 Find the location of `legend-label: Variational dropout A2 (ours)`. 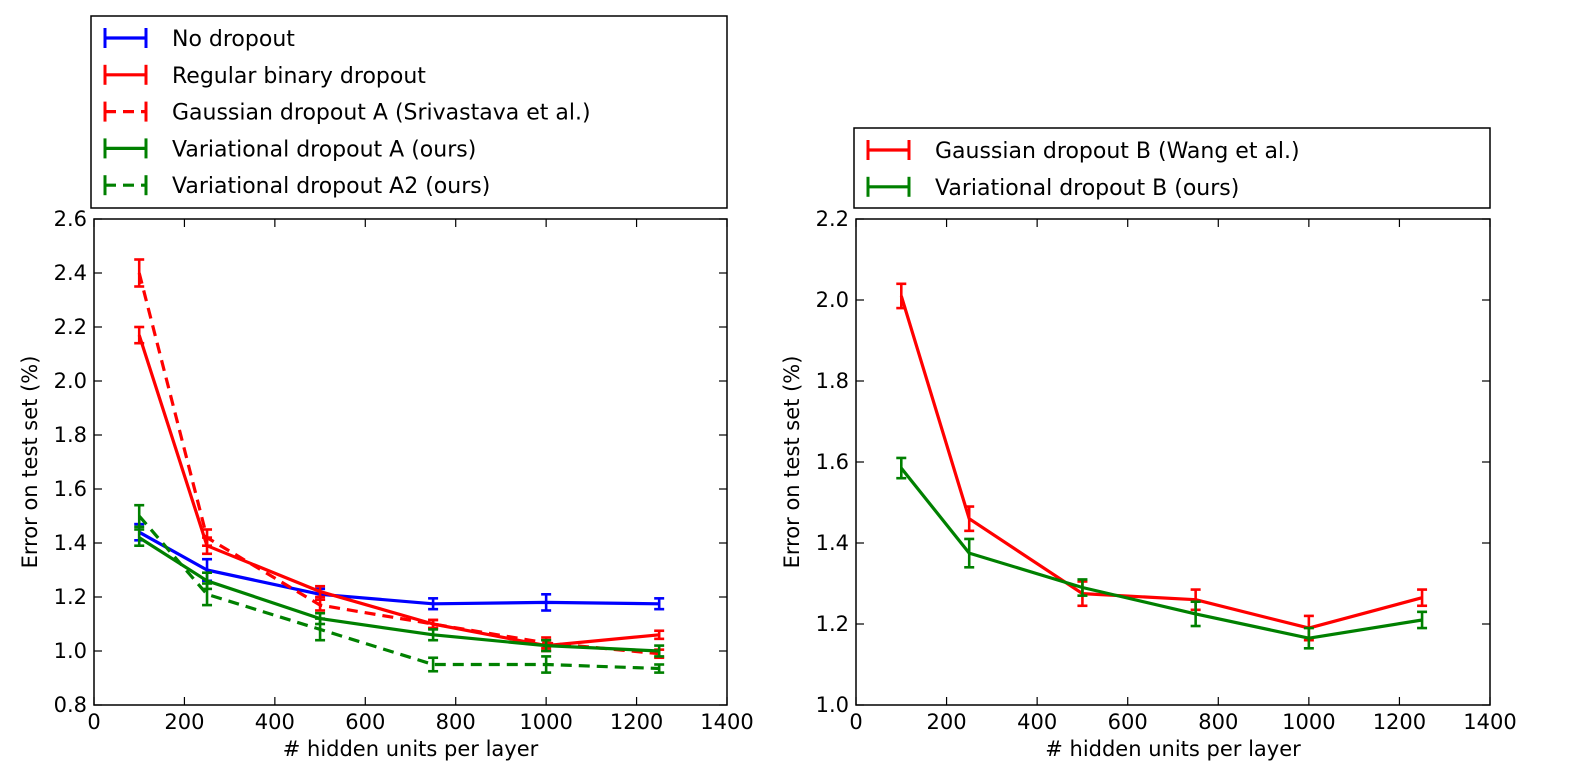

legend-label: Variational dropout A2 (ours) is located at coordinates (331, 186).